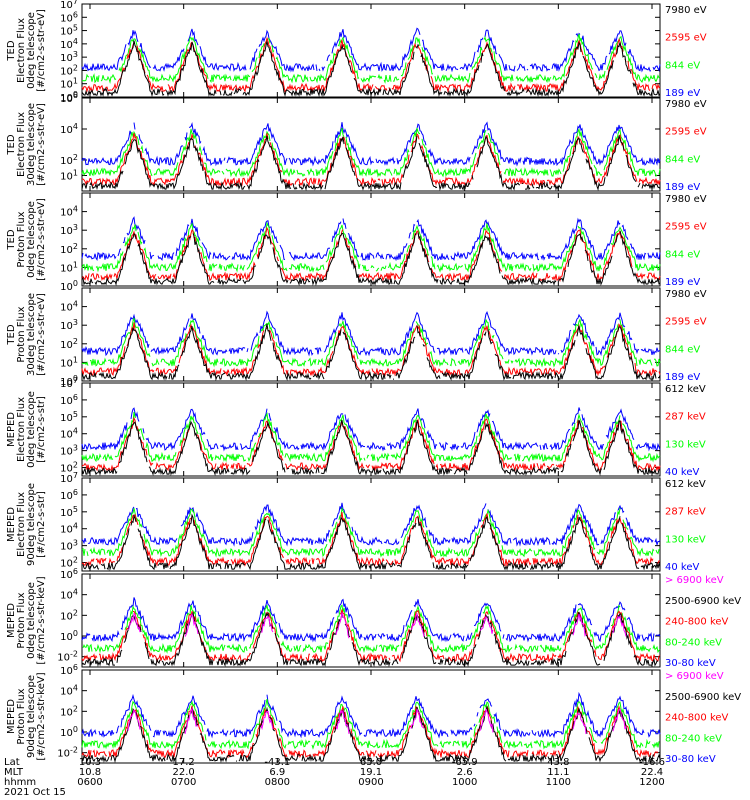  What do you see at coordinates (67, 753) in the screenshot?
I see `y-tick-label: 10⁻²` at bounding box center [67, 753].